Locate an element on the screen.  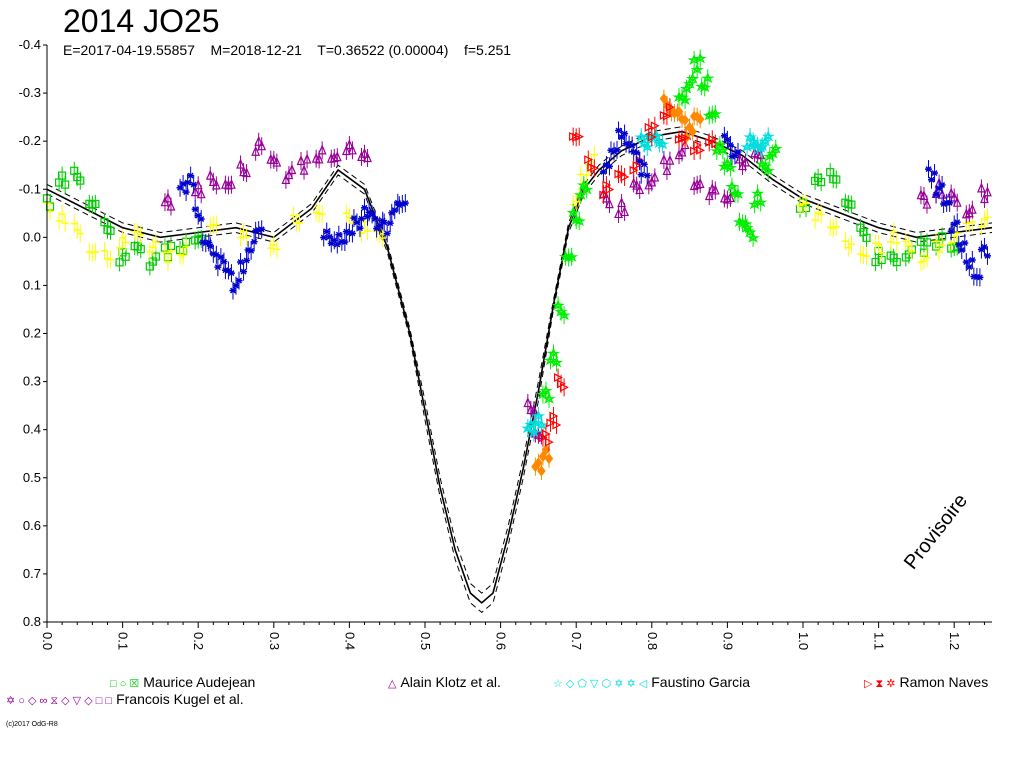
y-tick-label: 0.7 is located at coordinates (32, 573).